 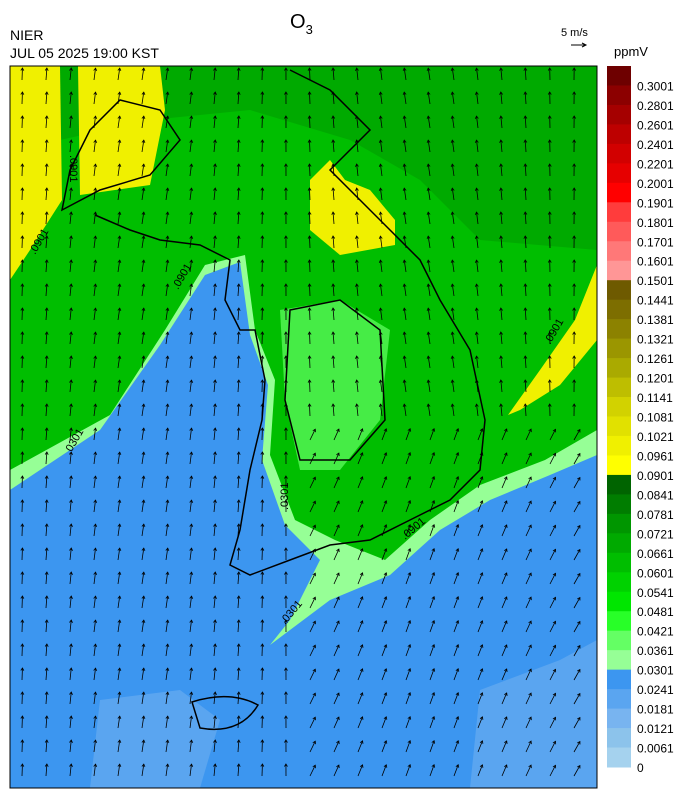 I want to click on colorbar-tick-label: 0.0841, so click(x=655, y=495).